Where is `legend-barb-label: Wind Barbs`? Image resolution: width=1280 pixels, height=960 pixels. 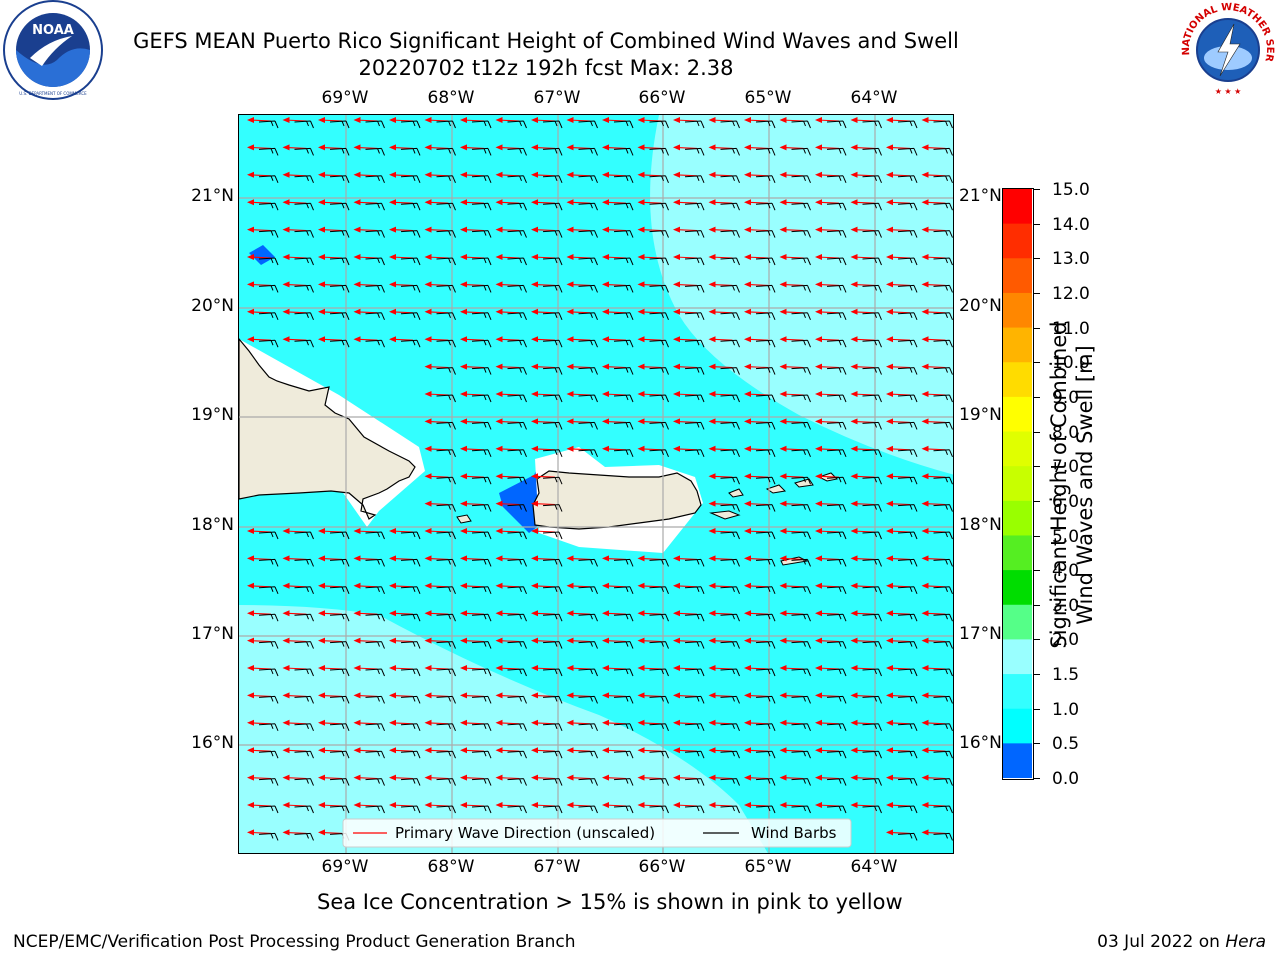 legend-barb-label: Wind Barbs is located at coordinates (794, 833).